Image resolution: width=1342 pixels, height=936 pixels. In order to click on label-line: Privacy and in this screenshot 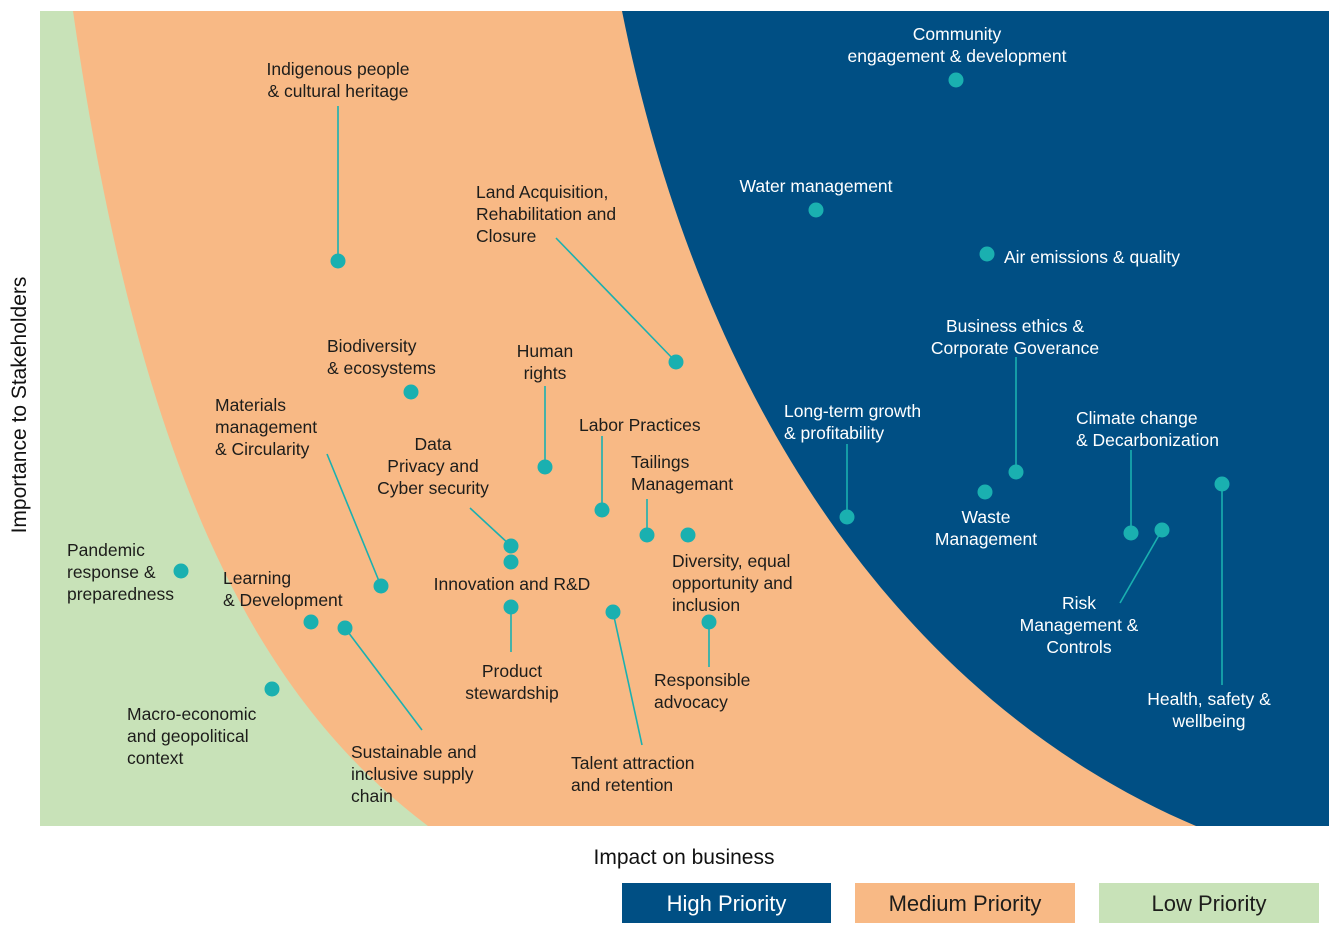, I will do `click(432, 466)`.